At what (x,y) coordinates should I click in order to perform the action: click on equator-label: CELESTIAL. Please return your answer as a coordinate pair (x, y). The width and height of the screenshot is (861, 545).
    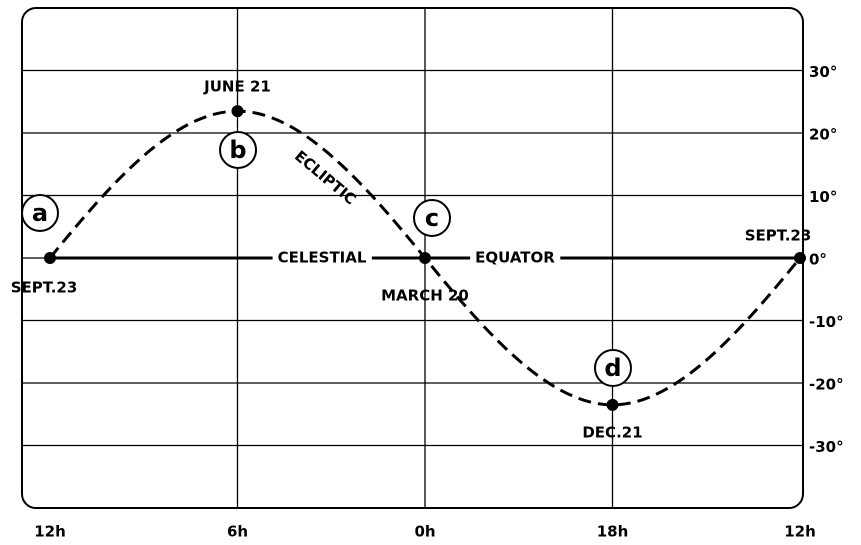
    Looking at the image, I should click on (322, 258).